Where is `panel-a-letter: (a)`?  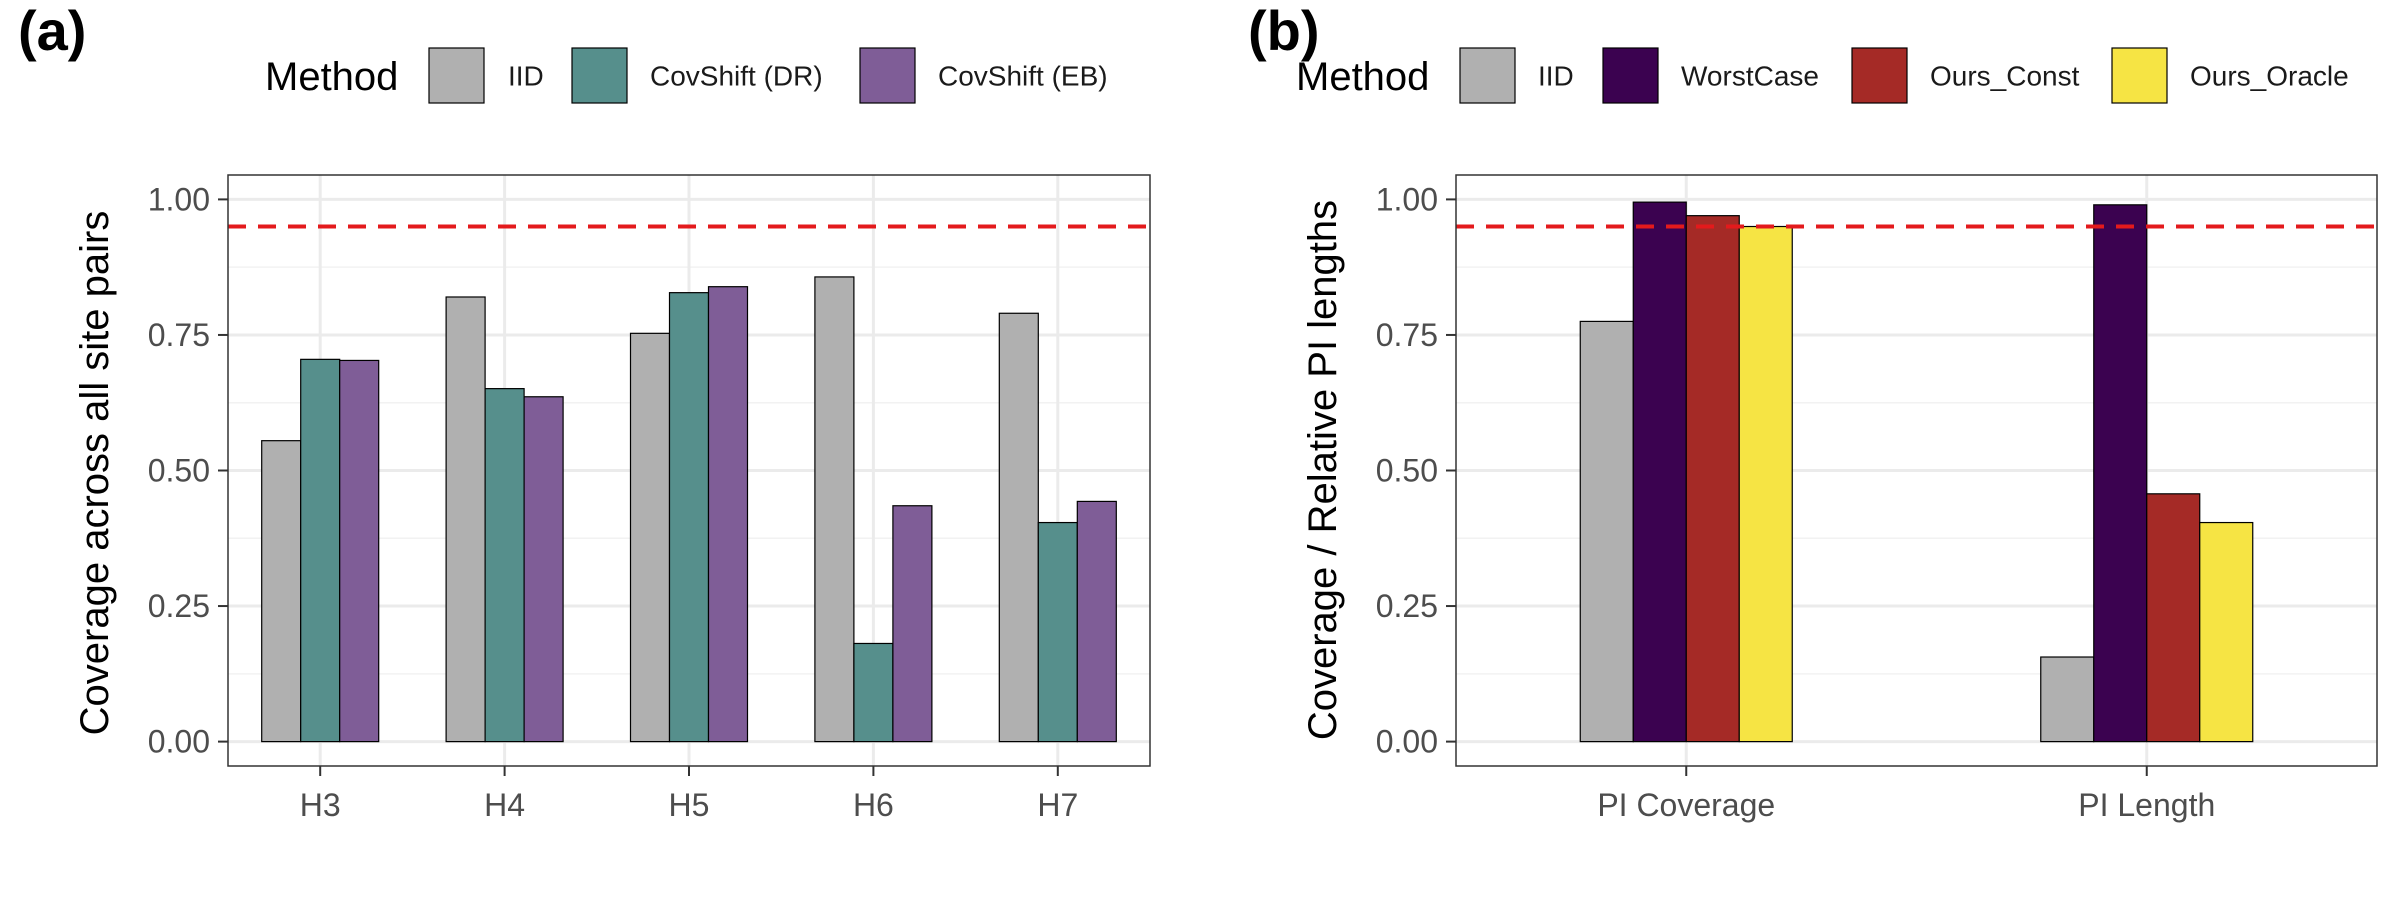 panel-a-letter: (a) is located at coordinates (52, 31).